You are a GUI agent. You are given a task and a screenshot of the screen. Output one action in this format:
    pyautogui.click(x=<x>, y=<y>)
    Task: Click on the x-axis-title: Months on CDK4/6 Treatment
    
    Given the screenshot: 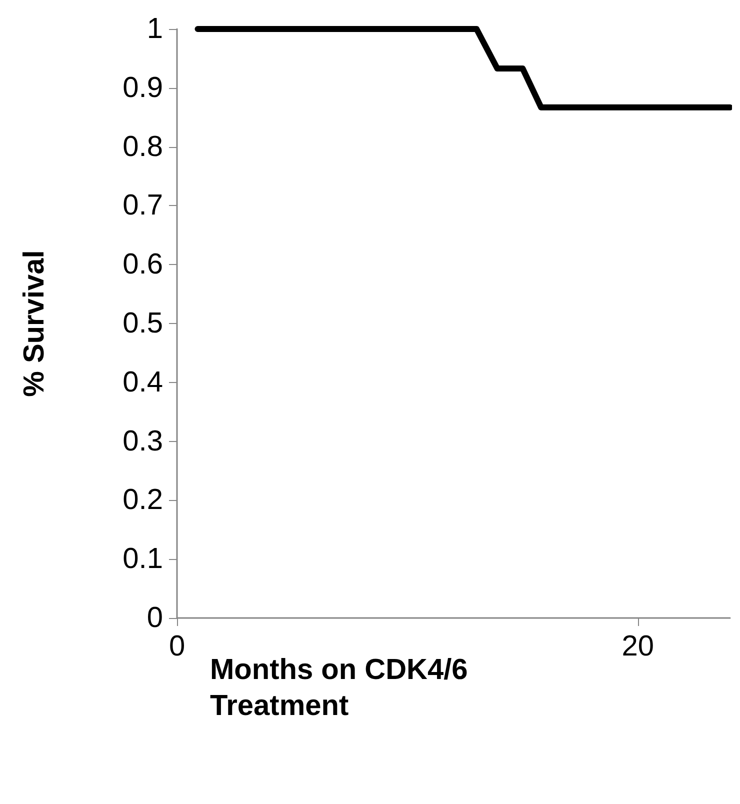 What is the action you would take?
    pyautogui.click(x=343, y=688)
    